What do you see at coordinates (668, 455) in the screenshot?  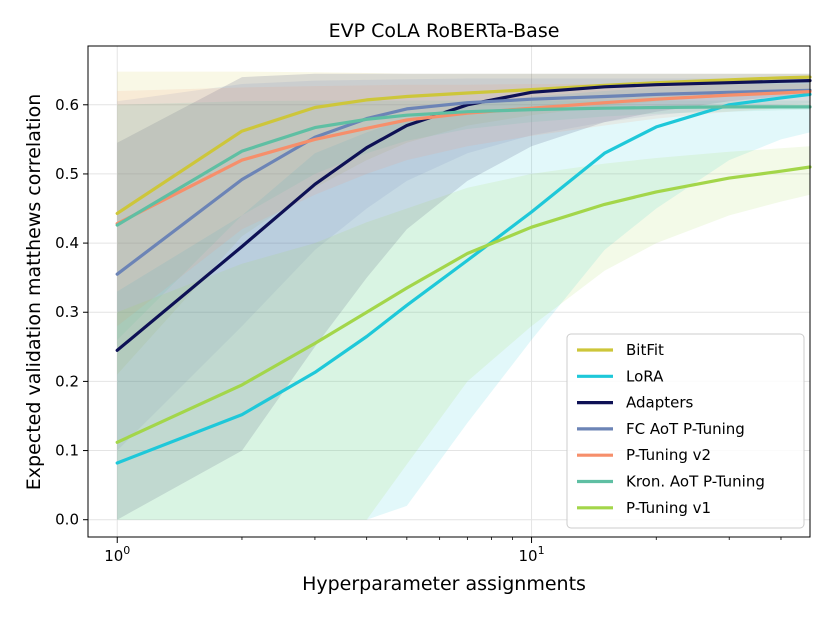 I see `legend-label: P-Tuning v2` at bounding box center [668, 455].